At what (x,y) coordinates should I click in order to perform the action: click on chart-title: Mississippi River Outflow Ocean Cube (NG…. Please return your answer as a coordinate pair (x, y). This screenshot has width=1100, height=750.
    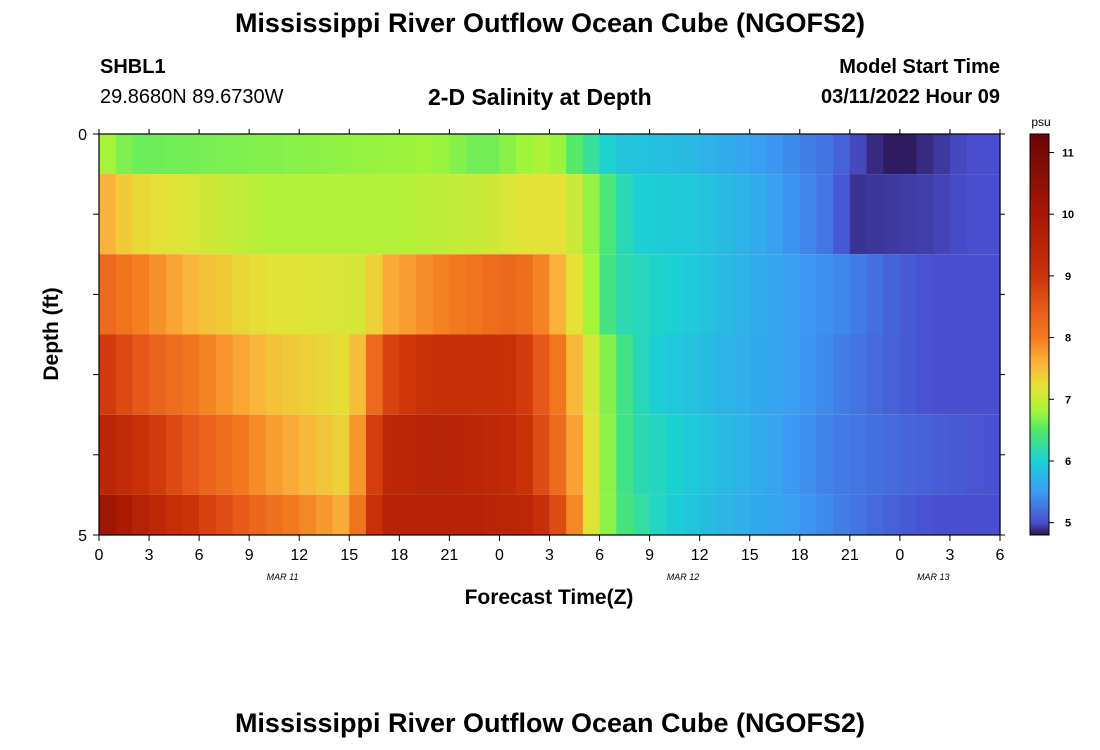
    Looking at the image, I should click on (550, 23).